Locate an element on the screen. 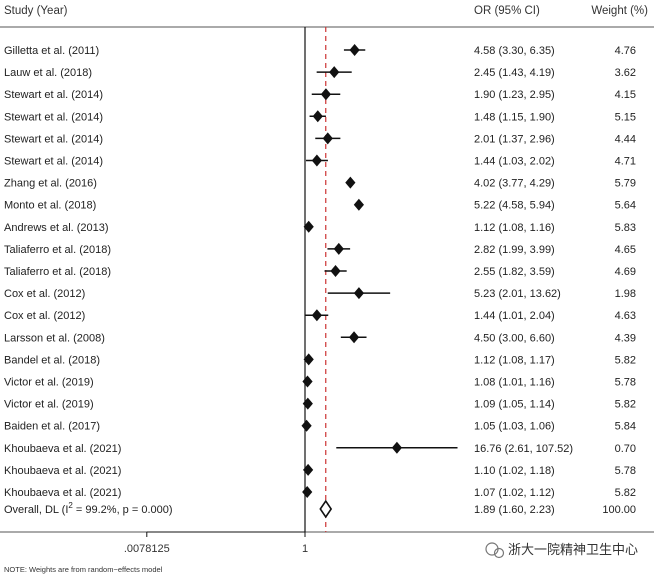 Image resolution: width=654 pixels, height=577 pixels. header-study: Study (Year) is located at coordinates (36, 11).